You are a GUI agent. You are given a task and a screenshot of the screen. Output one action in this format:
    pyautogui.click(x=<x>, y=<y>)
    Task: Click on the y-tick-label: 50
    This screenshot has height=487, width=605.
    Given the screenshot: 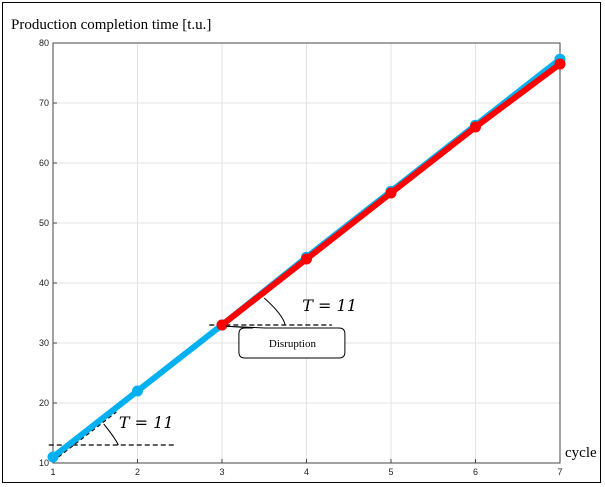 What is the action you would take?
    pyautogui.click(x=44, y=223)
    